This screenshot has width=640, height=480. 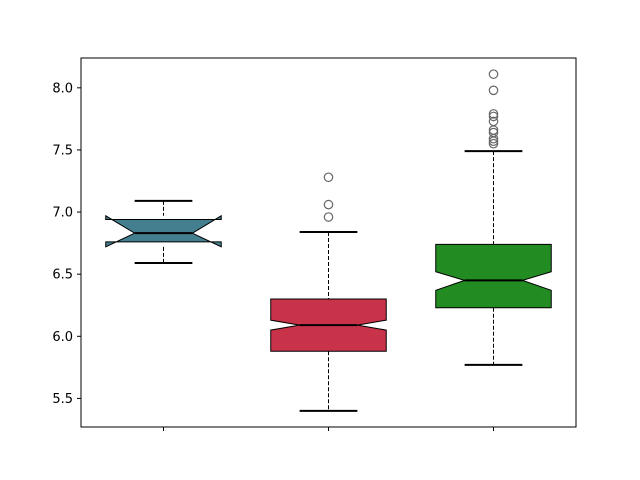 What do you see at coordinates (62, 150) in the screenshot?
I see `y-tick-label: 7.5` at bounding box center [62, 150].